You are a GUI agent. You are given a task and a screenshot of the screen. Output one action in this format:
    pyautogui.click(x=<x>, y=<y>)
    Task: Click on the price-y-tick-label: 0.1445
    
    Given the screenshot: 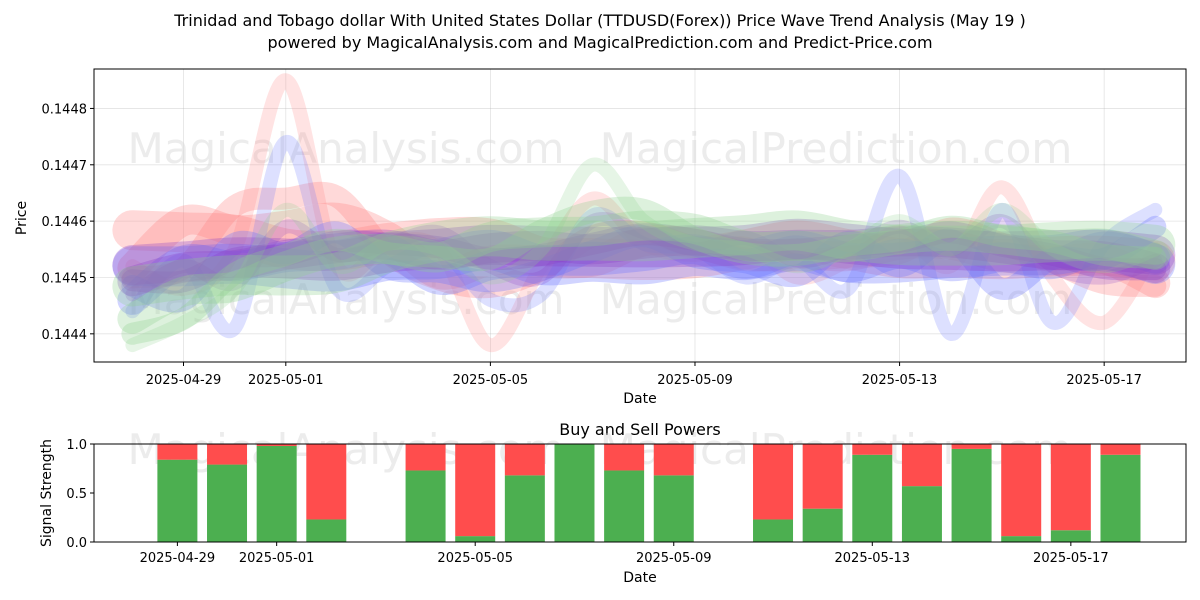 What is the action you would take?
    pyautogui.click(x=65, y=278)
    